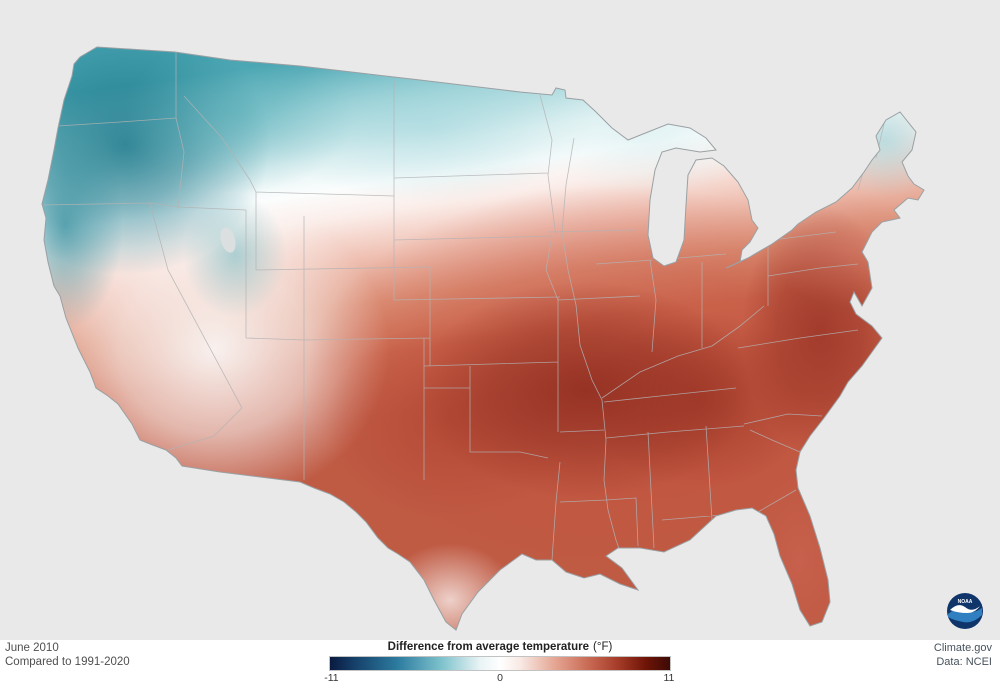  I want to click on colorbar, so click(500, 663).